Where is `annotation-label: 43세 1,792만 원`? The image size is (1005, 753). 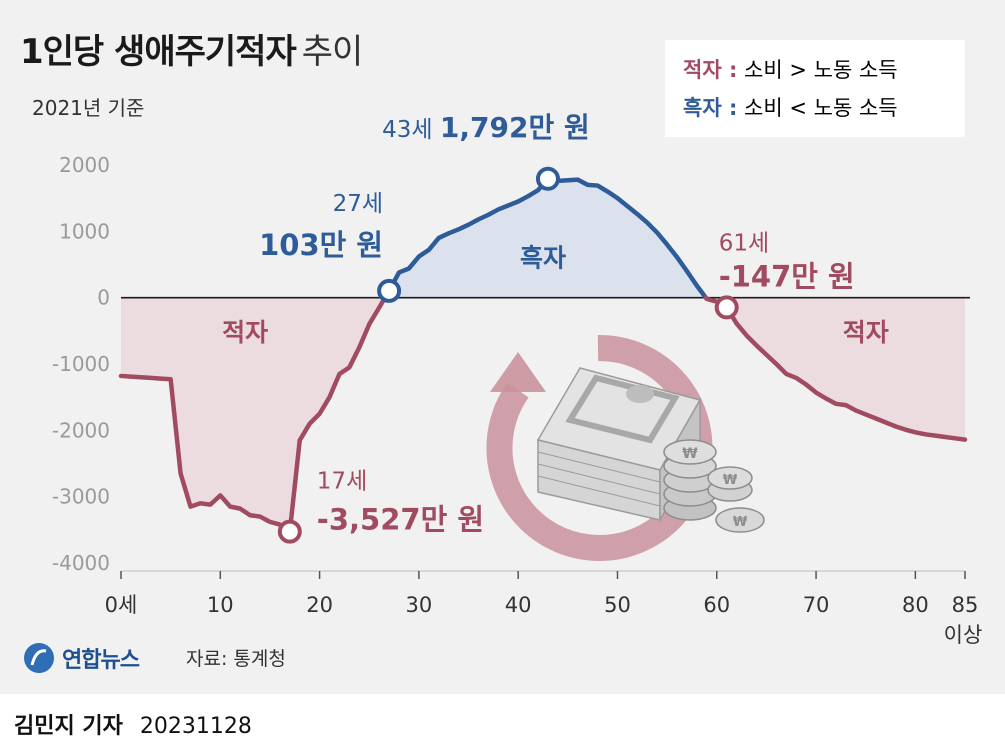
annotation-label: 43세 1,792만 원 is located at coordinates (486, 127).